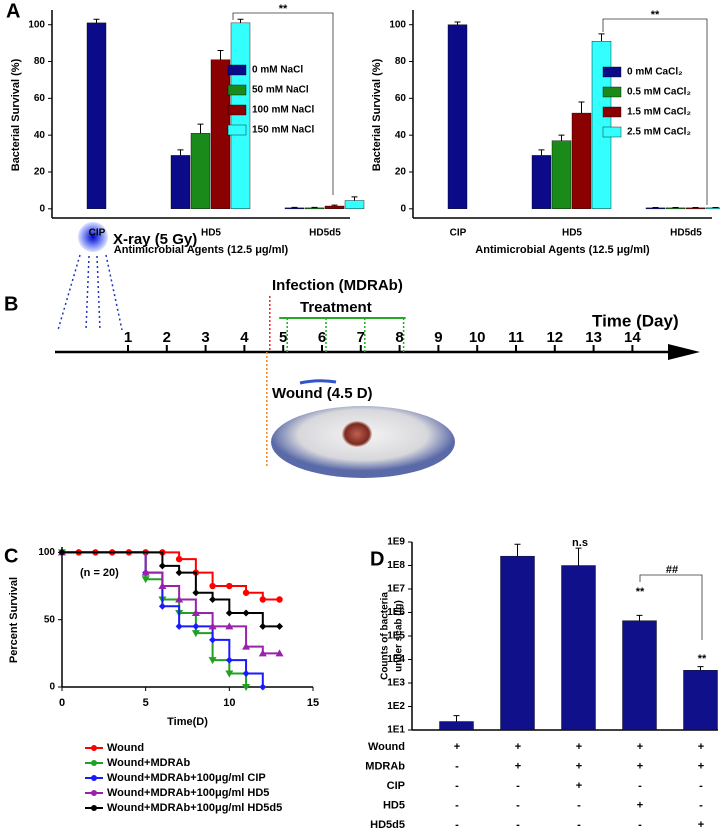 The height and width of the screenshot is (828, 720). What do you see at coordinates (396, 706) in the screenshot?
I see `y-tick-label: 1E2` at bounding box center [396, 706].